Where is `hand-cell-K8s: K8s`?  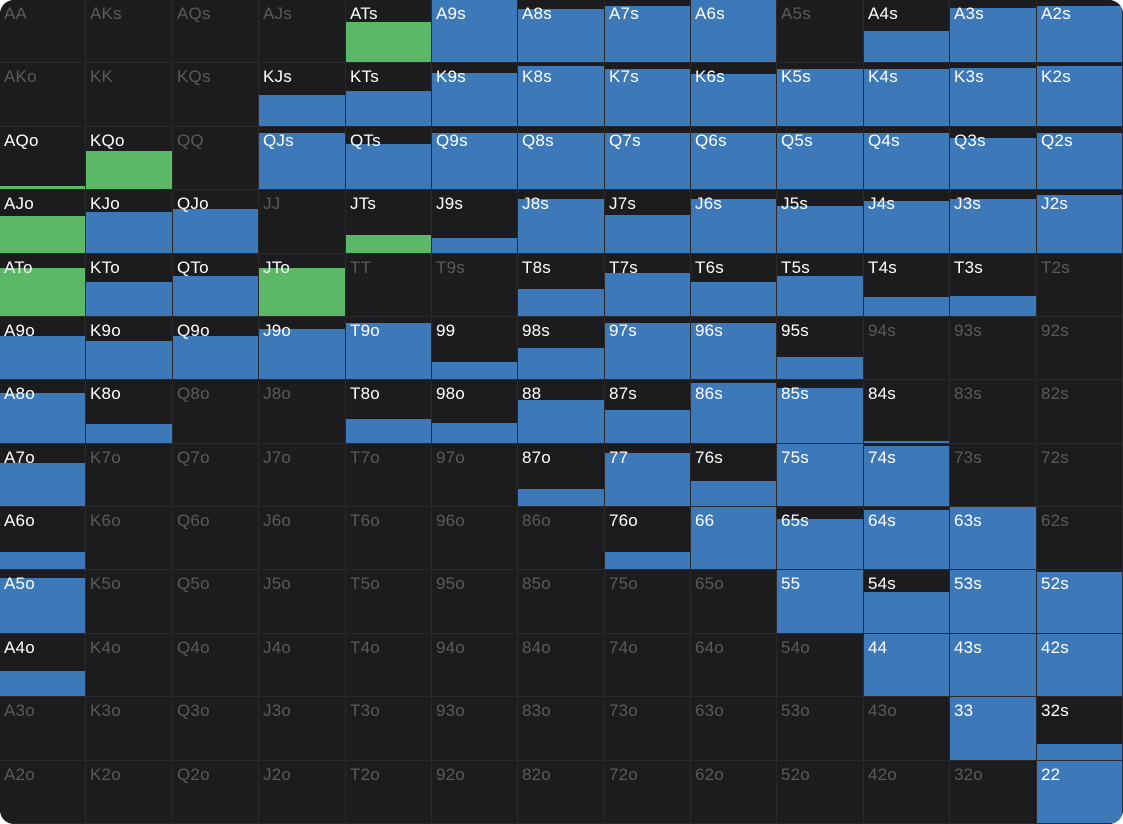
hand-cell-K8s: K8s is located at coordinates (561, 95).